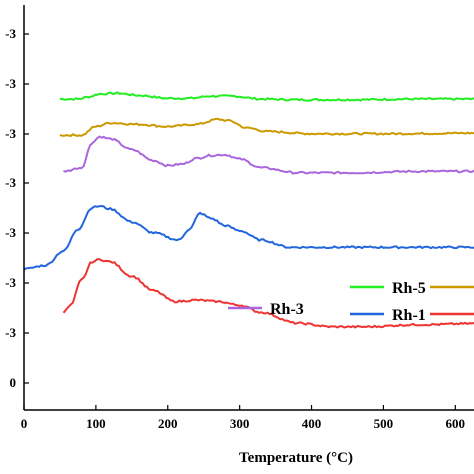  Describe the element at coordinates (240, 423) in the screenshot. I see `x-tick-label: 300` at that location.